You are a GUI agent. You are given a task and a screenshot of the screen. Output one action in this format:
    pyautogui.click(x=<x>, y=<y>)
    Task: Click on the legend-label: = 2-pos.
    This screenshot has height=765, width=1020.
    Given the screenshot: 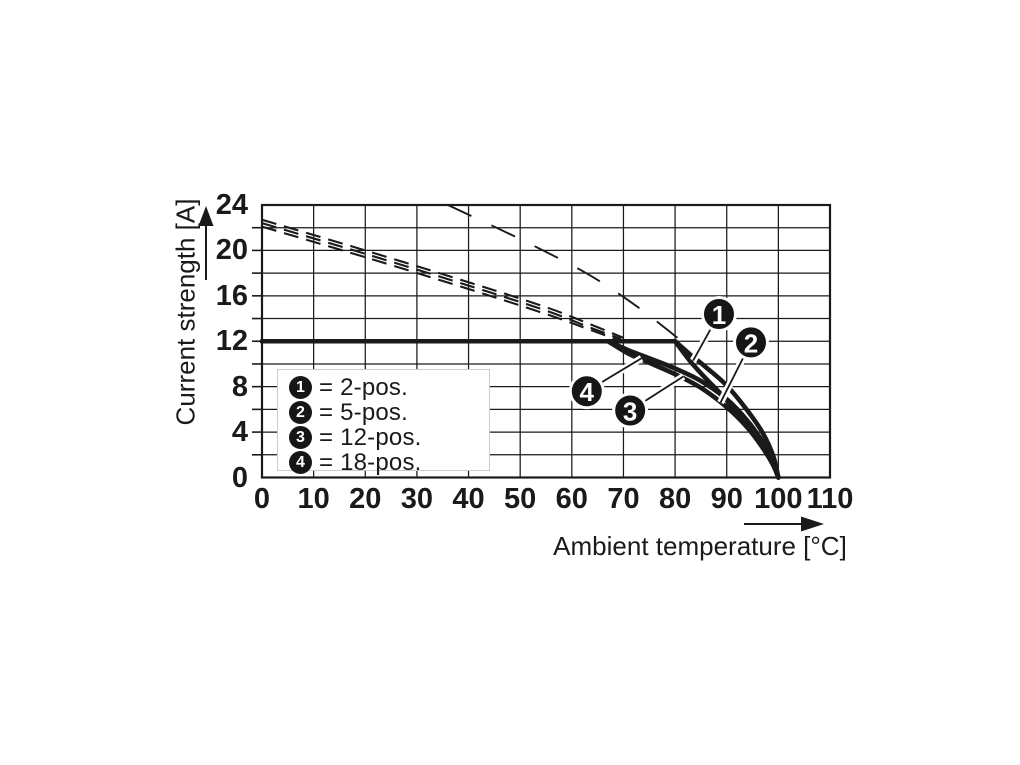 What is the action you would take?
    pyautogui.click(x=363, y=387)
    